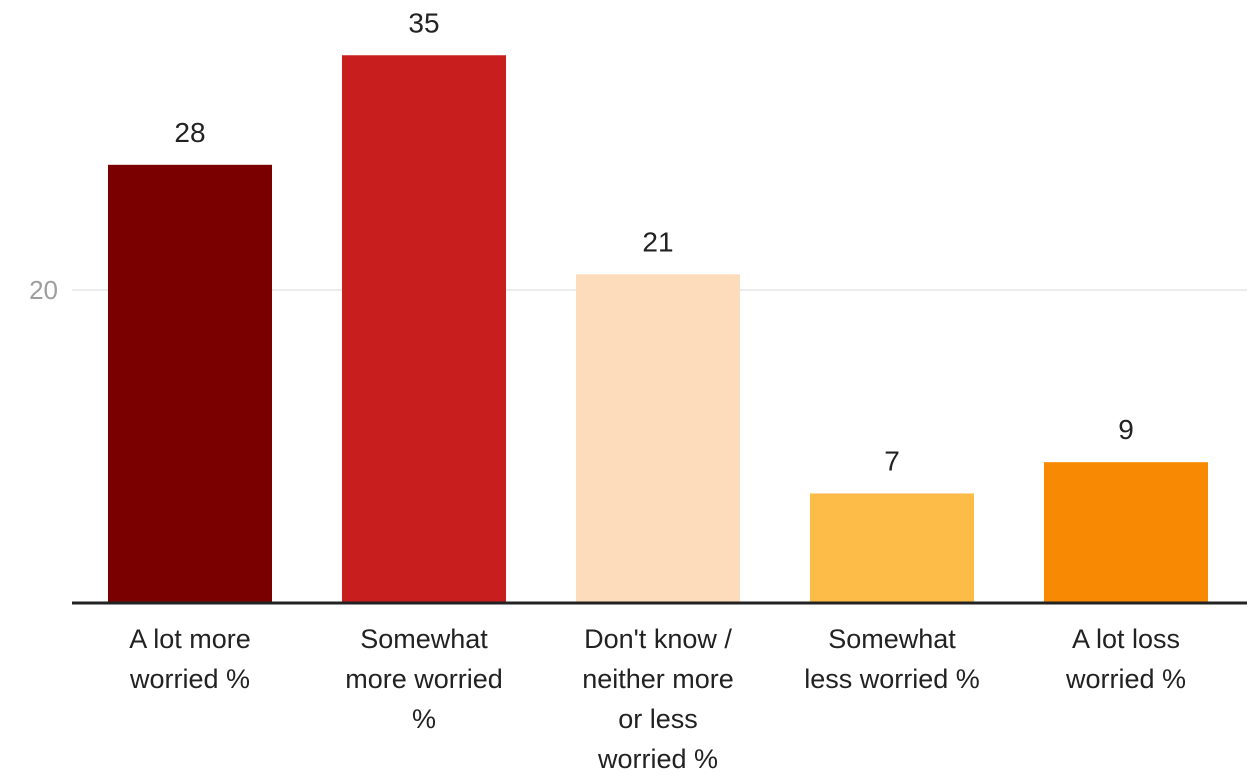 This screenshot has height=774, width=1255. Describe the element at coordinates (424, 679) in the screenshot. I see `category-label-line: more worried` at that location.